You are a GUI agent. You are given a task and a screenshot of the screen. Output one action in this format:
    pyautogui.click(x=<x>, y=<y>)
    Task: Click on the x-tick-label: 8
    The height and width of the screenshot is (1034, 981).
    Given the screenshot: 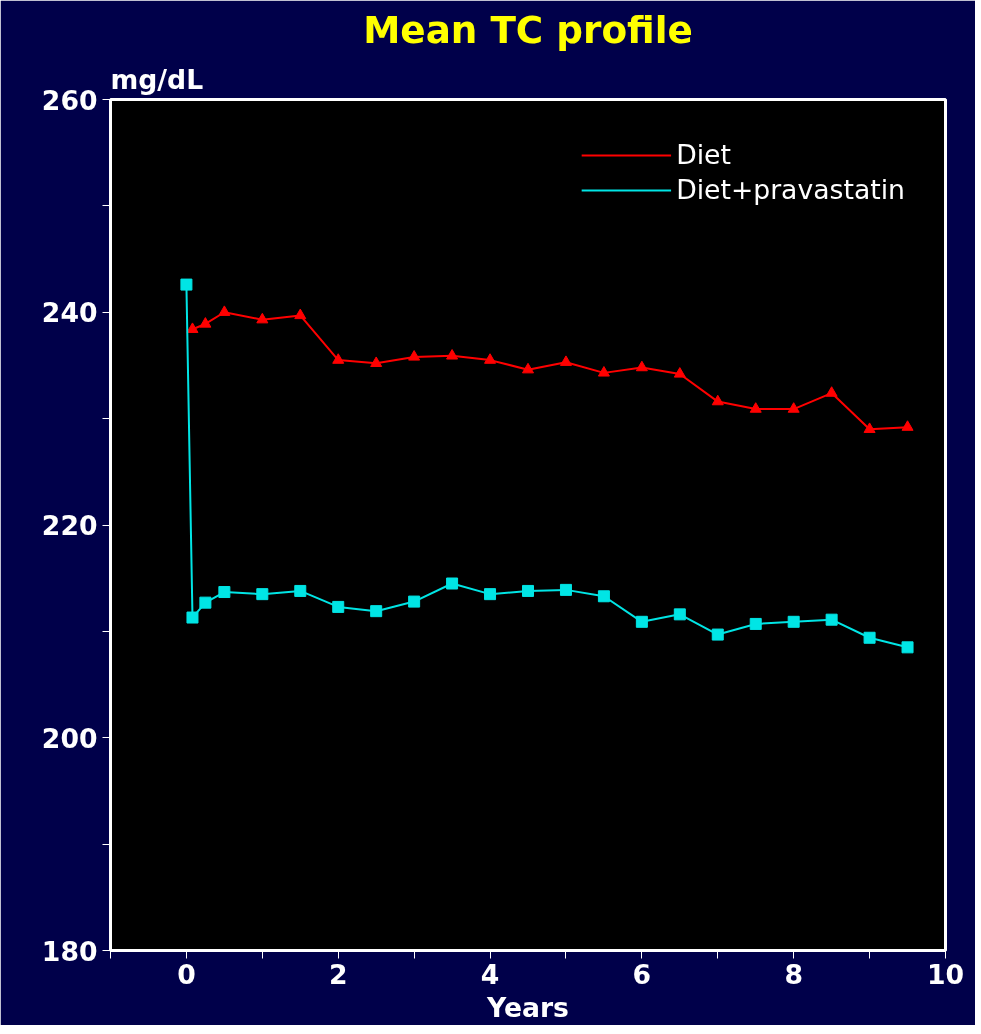 What is the action you would take?
    pyautogui.click(x=793, y=974)
    